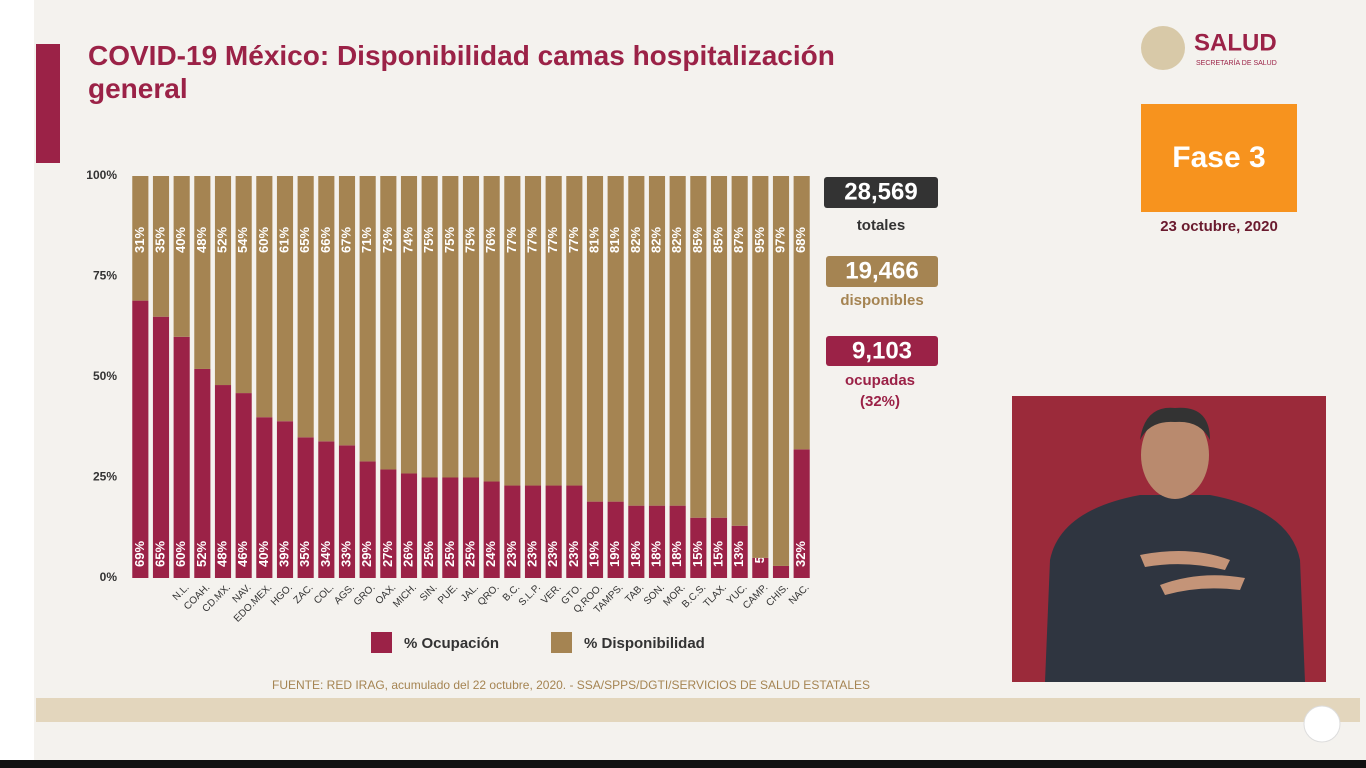 This screenshot has height=768, width=1366. Describe the element at coordinates (1235, 42) in the screenshot. I see `logo-text: SALUD` at that location.